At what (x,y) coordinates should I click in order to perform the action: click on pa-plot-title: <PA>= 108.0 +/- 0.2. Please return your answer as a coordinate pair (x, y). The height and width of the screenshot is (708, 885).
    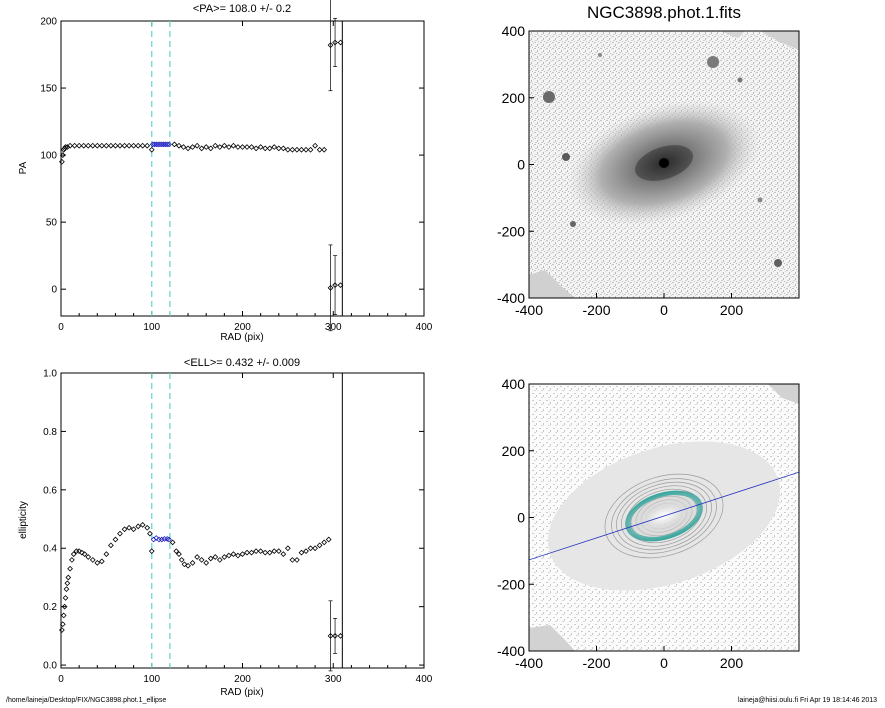
    Looking at the image, I should click on (242, 9).